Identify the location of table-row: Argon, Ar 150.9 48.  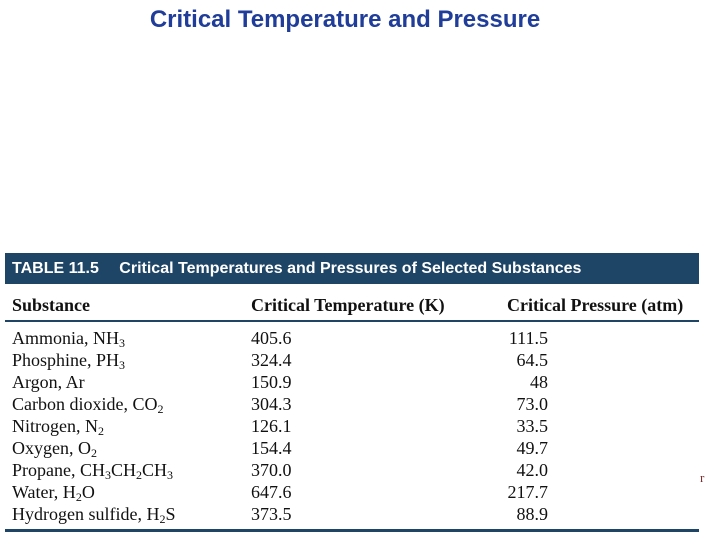
(352, 382).